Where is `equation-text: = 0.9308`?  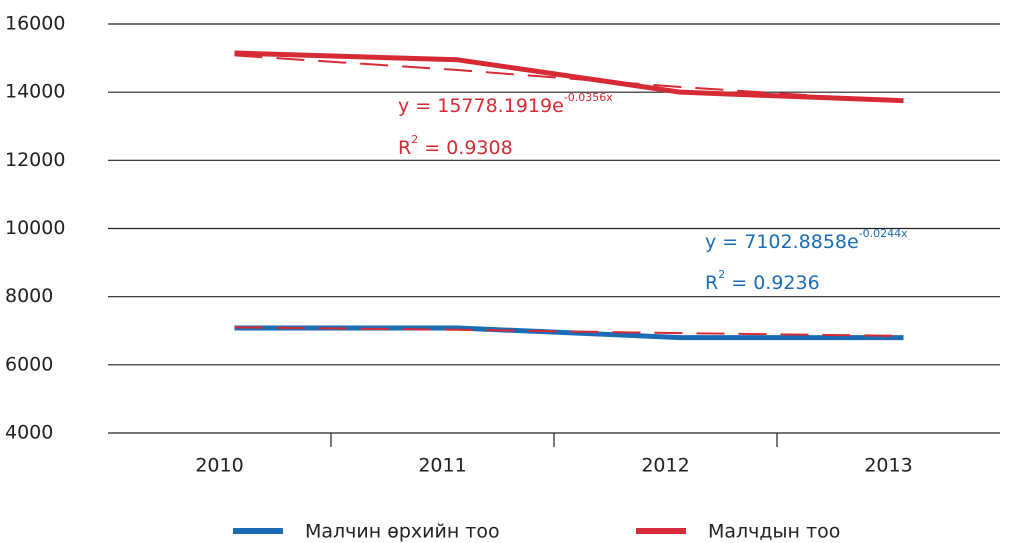
equation-text: = 0.9308 is located at coordinates (465, 148).